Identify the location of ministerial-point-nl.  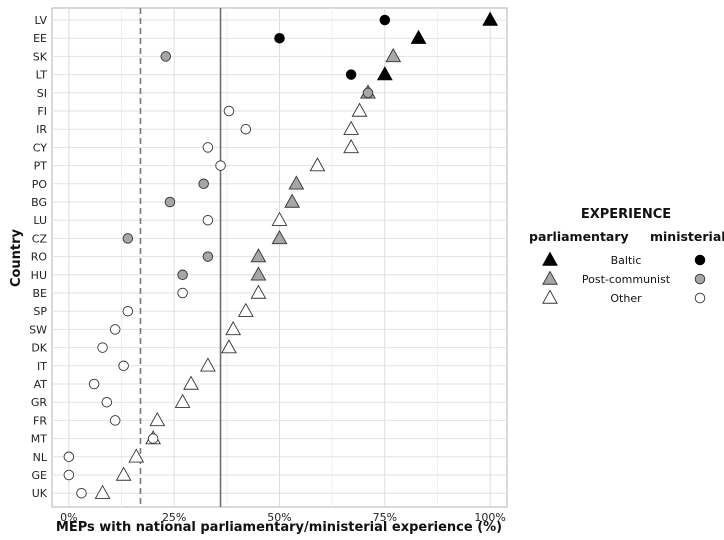
(69, 457).